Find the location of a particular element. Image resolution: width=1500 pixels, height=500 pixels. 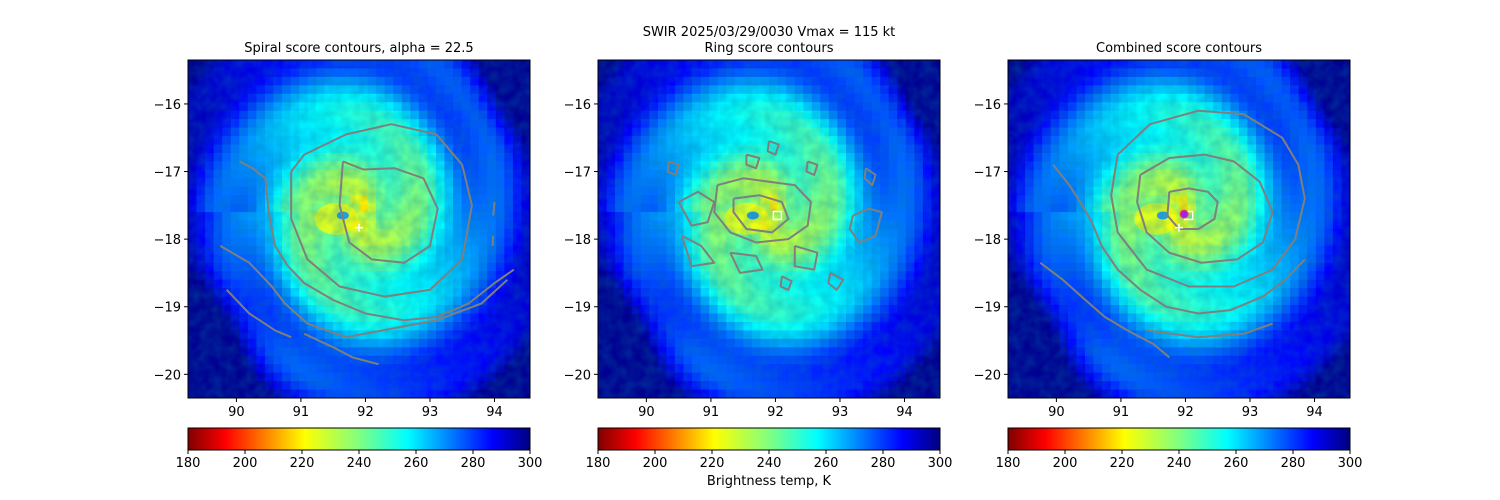

first-guess-plus-marker is located at coordinates (1179, 227).